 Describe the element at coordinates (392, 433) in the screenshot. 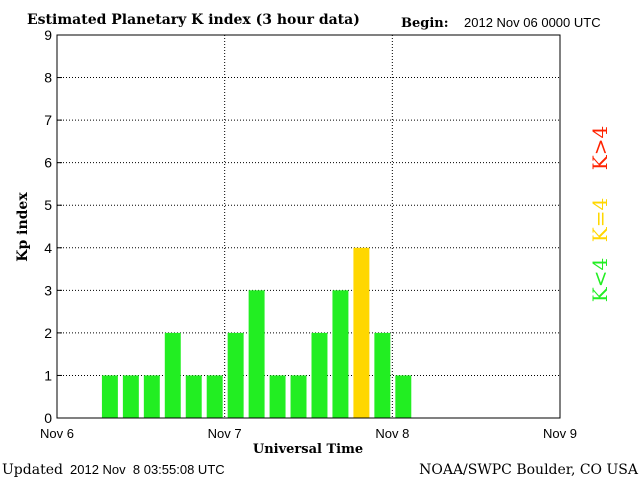

I see `x-tick-label: Nov 8` at that location.